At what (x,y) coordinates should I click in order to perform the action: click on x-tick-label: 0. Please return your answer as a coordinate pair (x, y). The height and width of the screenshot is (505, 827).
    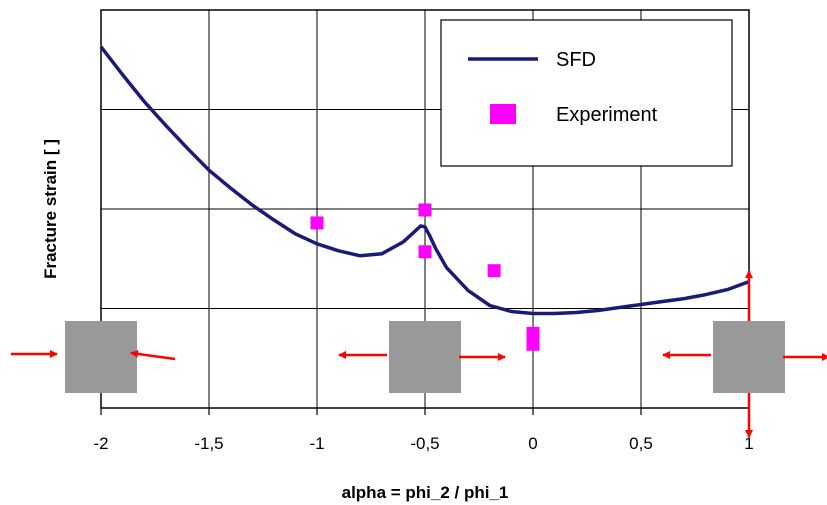
    Looking at the image, I should click on (532, 443).